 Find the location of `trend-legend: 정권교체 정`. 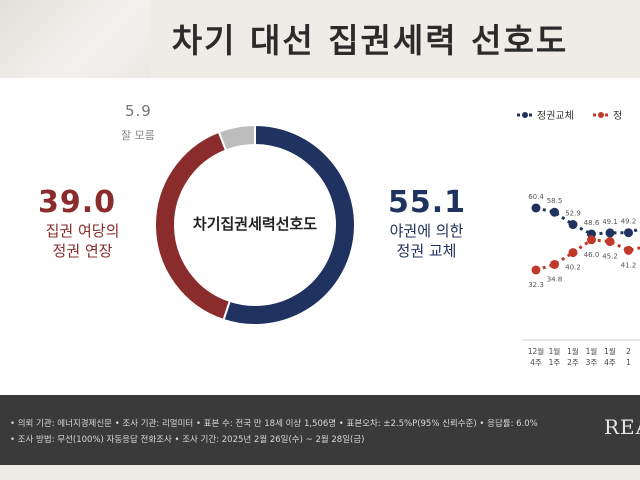

trend-legend: 정권교체 정 is located at coordinates (569, 116).